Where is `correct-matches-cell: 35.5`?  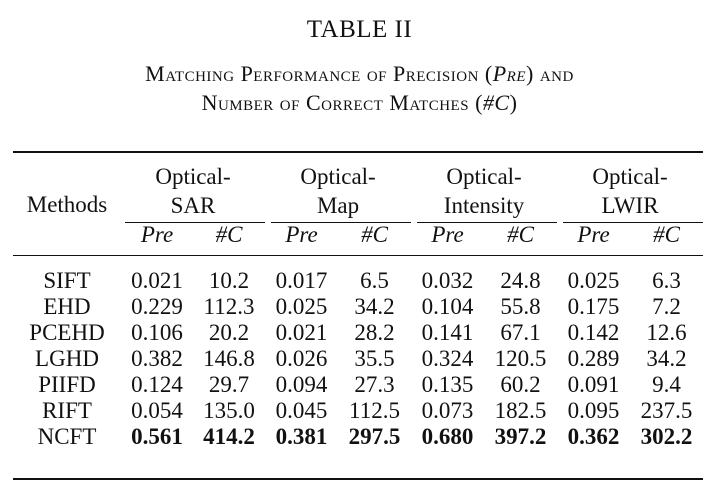
correct-matches-cell: 35.5 is located at coordinates (374, 358).